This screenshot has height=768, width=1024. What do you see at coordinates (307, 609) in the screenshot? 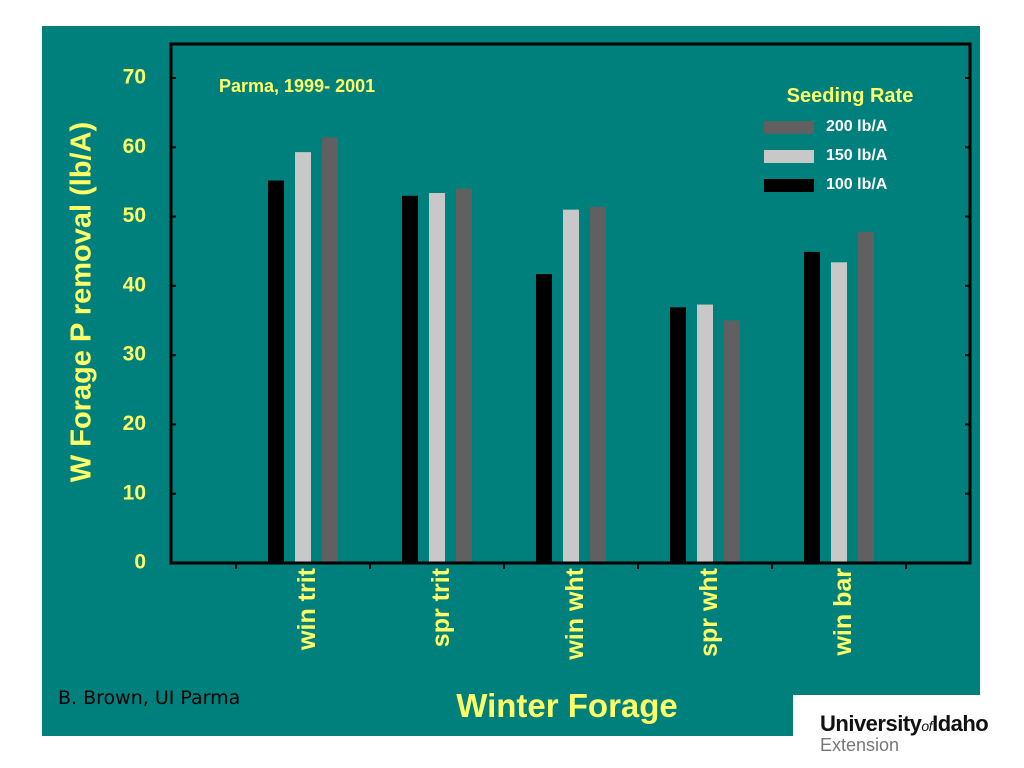
I see `x-tick-label: win trit` at bounding box center [307, 609].